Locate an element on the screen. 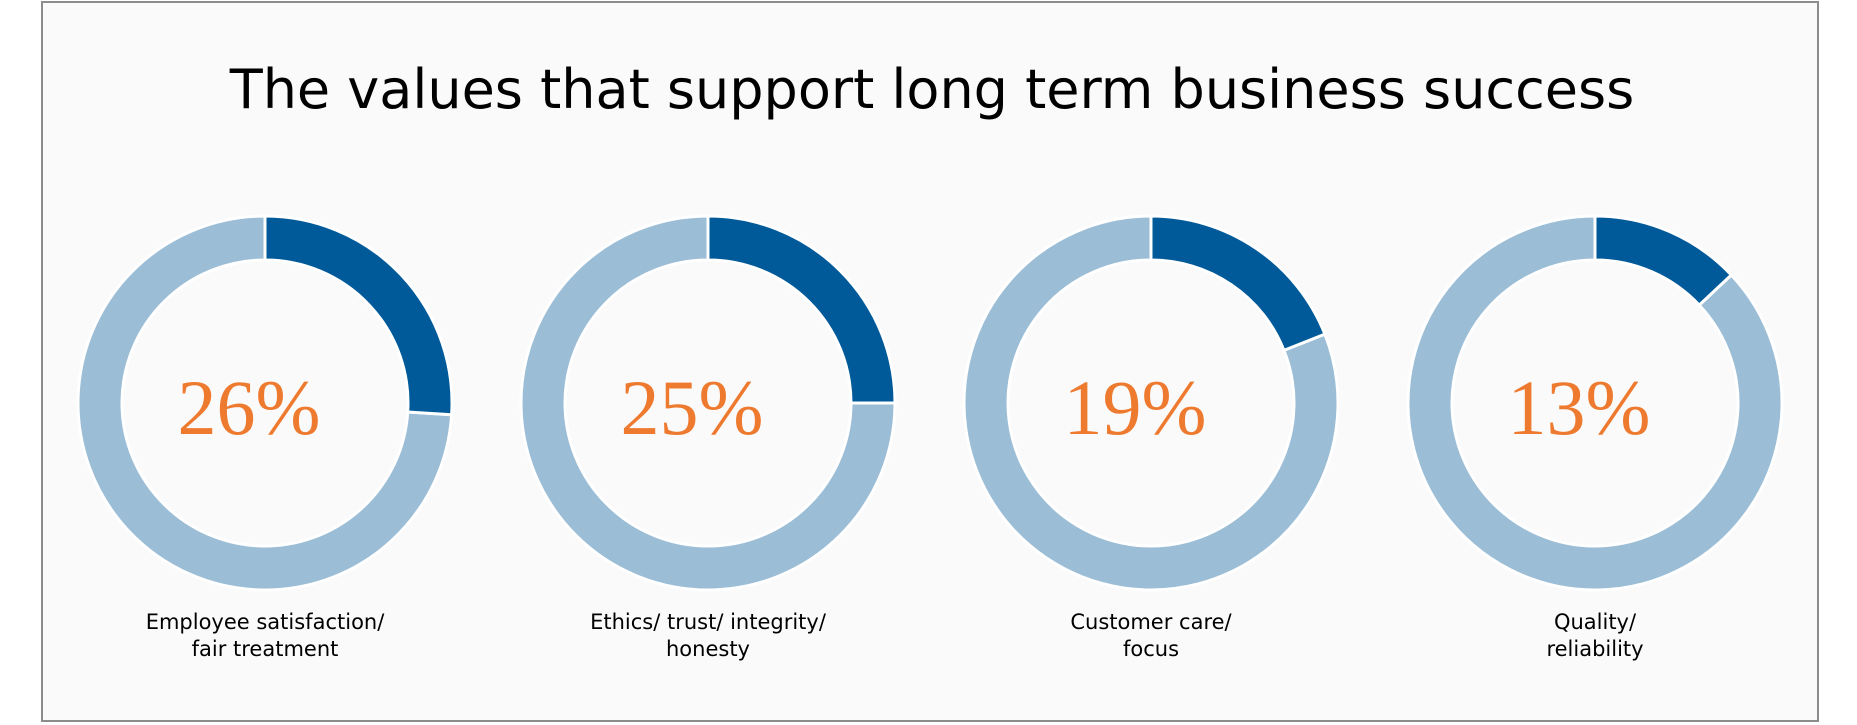 Image resolution: width=1857 pixels, height=725 pixels. donut-chart-customer-care: 19% is located at coordinates (1151, 403).